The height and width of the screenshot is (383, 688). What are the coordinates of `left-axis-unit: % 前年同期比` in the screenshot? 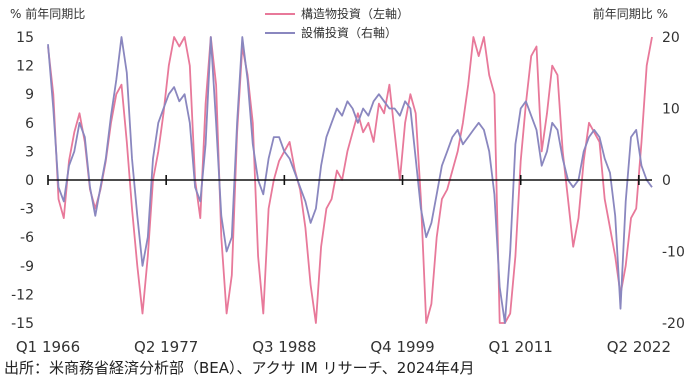 It's located at (47, 13).